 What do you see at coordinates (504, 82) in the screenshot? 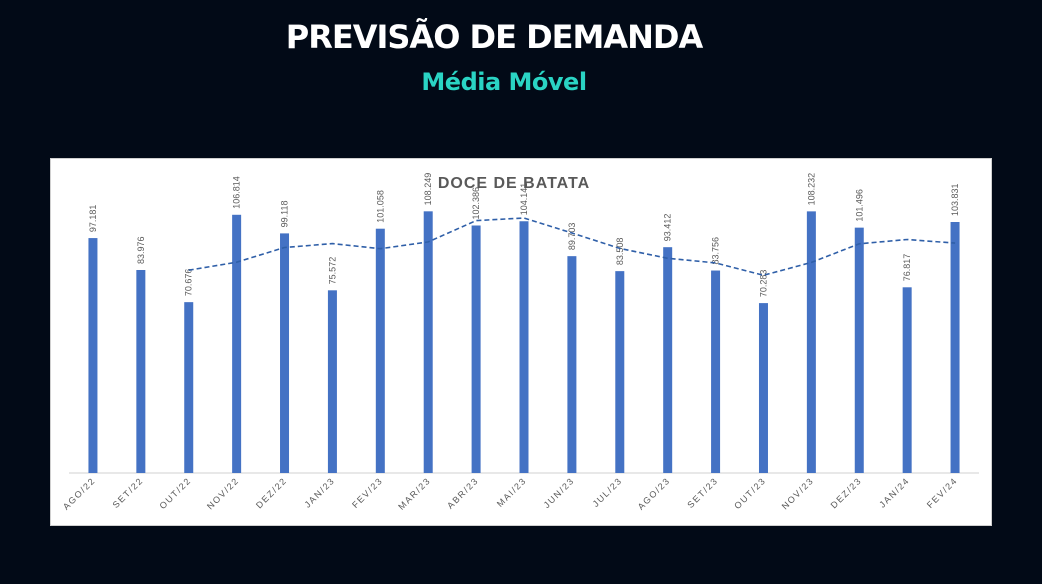
I see `page-subtitle: Média Móvel` at bounding box center [504, 82].